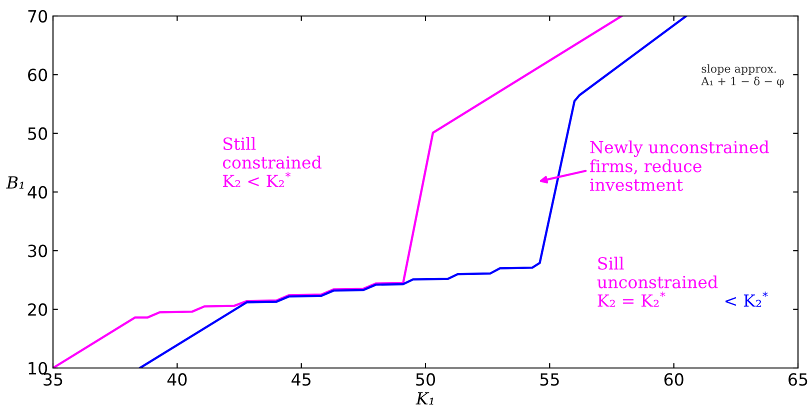 The height and width of the screenshot is (414, 809). What do you see at coordinates (742, 76) in the screenshot?
I see `annotation: slope approx. A₁ + 1 − δ − φ` at bounding box center [742, 76].